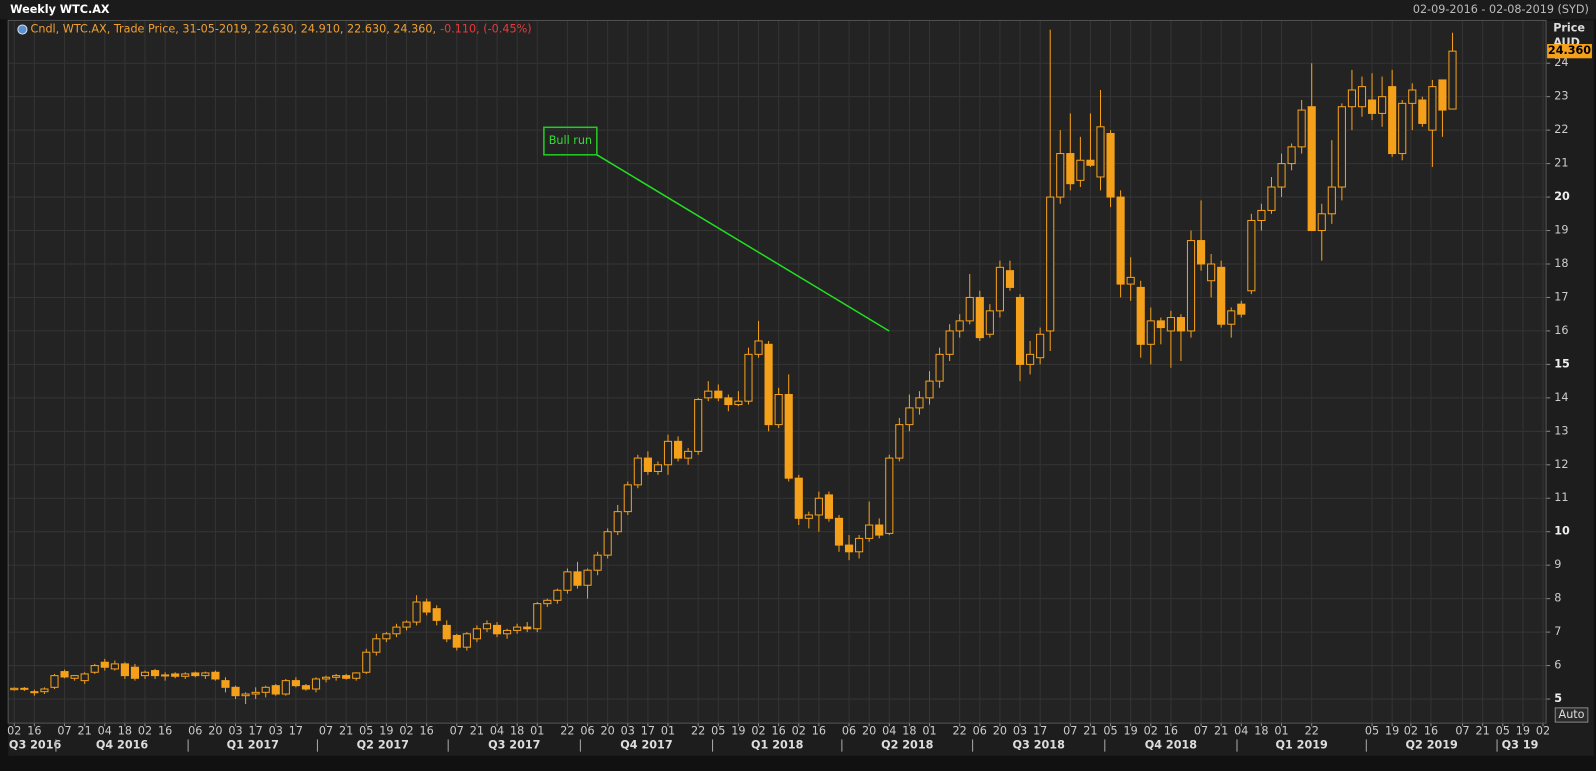 Image resolution: width=1596 pixels, height=771 pixels. What do you see at coordinates (1561, 96) in the screenshot?
I see `y-tick-label: 23` at bounding box center [1561, 96].